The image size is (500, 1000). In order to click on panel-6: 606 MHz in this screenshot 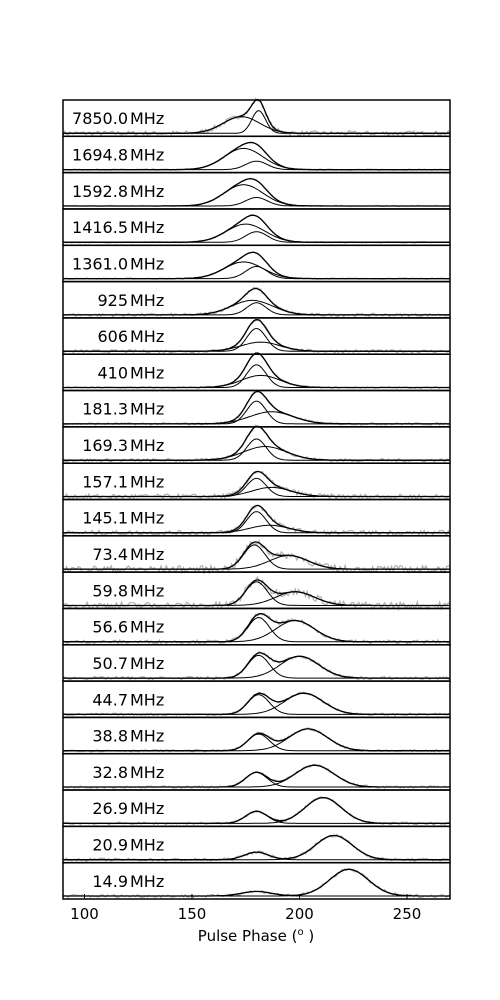, I will do `click(256, 336)`.